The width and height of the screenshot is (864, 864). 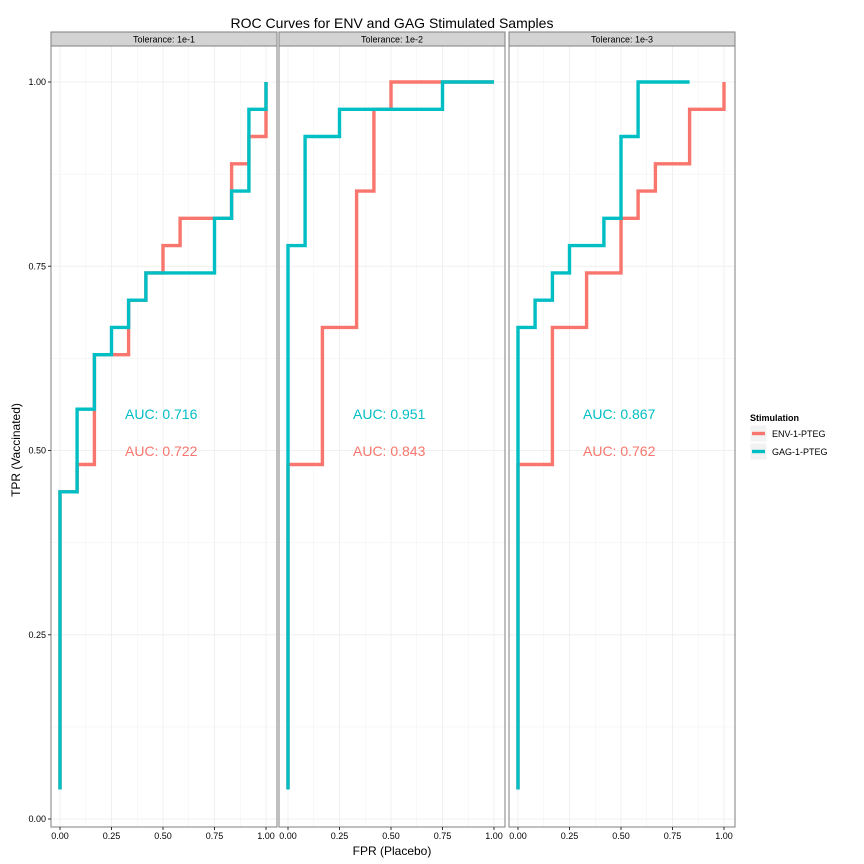 What do you see at coordinates (619, 451) in the screenshot?
I see `auc-label-env: AUC: 0.762` at bounding box center [619, 451].